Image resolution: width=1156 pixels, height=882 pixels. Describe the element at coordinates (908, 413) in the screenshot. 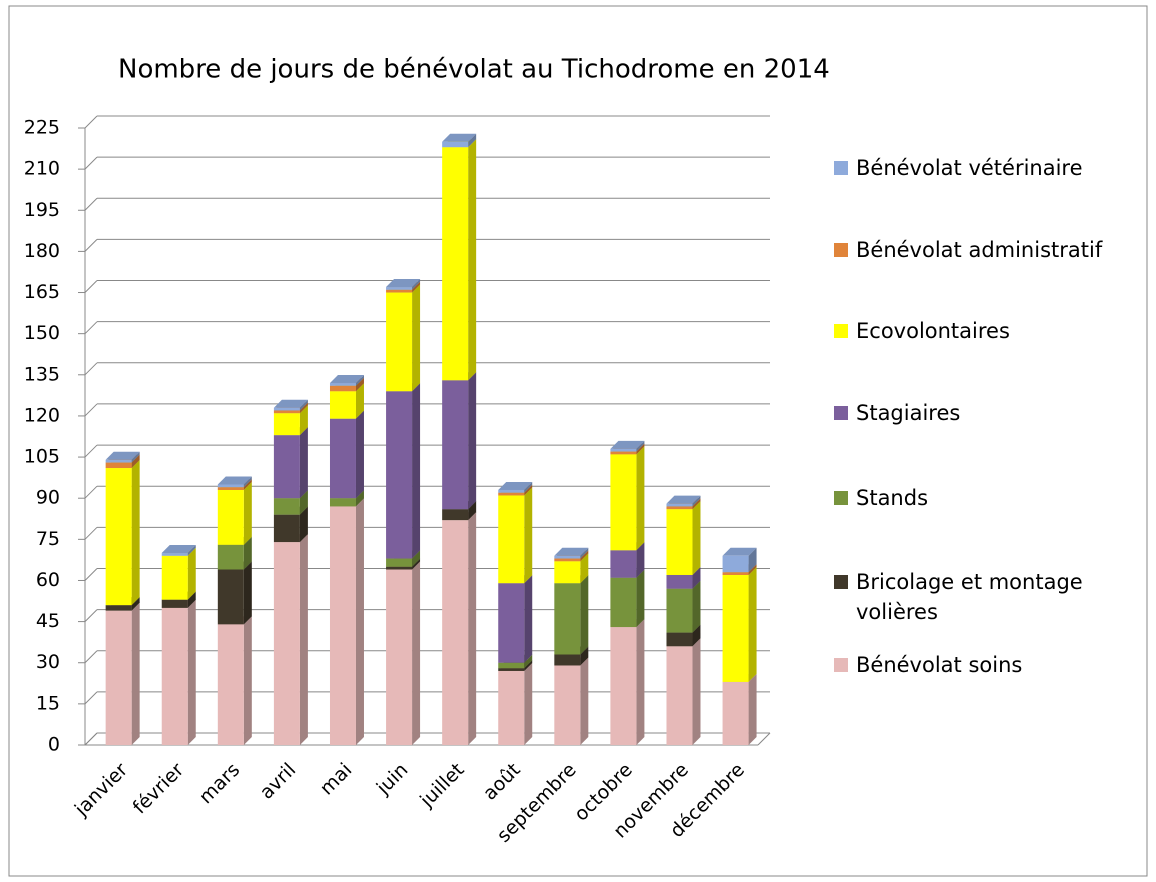

I see `legend-label: Stagiaires` at that location.